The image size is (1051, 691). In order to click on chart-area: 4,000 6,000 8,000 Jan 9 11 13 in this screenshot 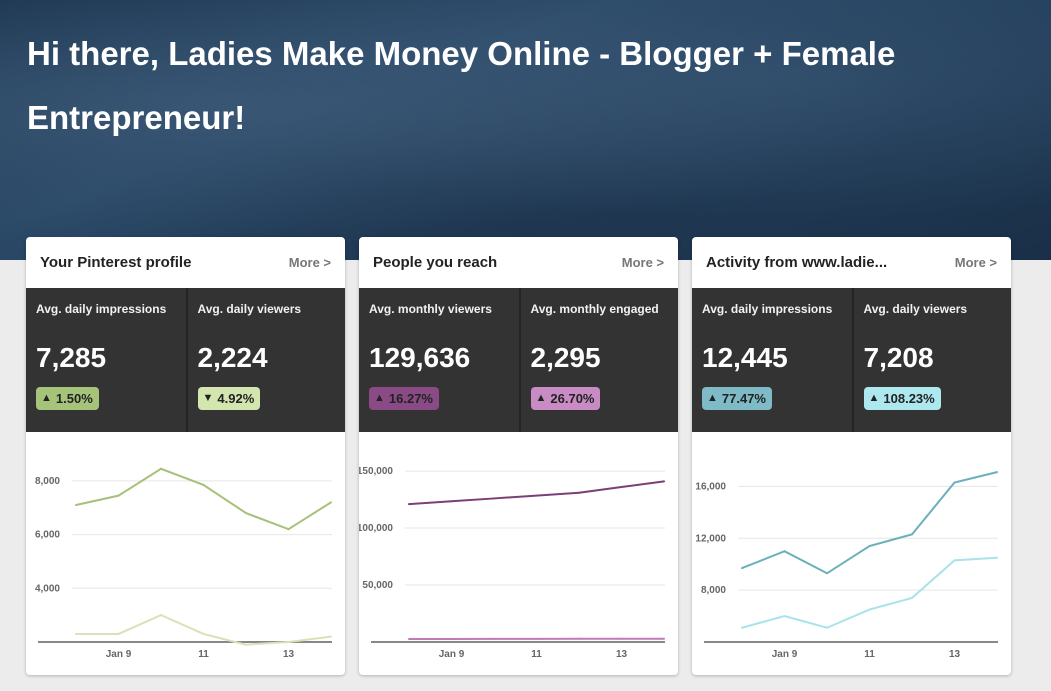, I will do `click(185, 553)`.